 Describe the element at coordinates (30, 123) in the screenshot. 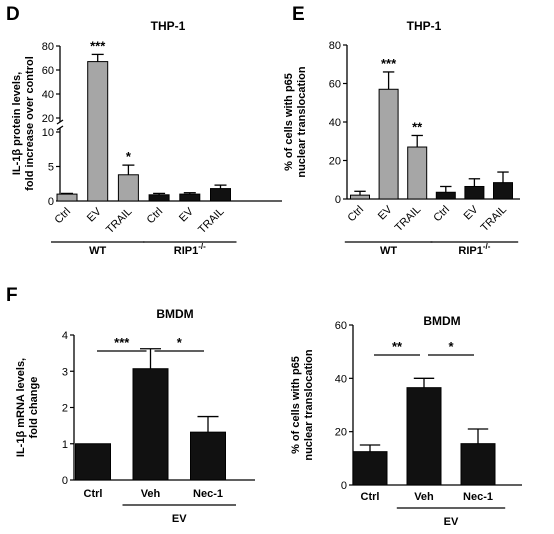

I see `y-axis-label: fold increase over control` at that location.